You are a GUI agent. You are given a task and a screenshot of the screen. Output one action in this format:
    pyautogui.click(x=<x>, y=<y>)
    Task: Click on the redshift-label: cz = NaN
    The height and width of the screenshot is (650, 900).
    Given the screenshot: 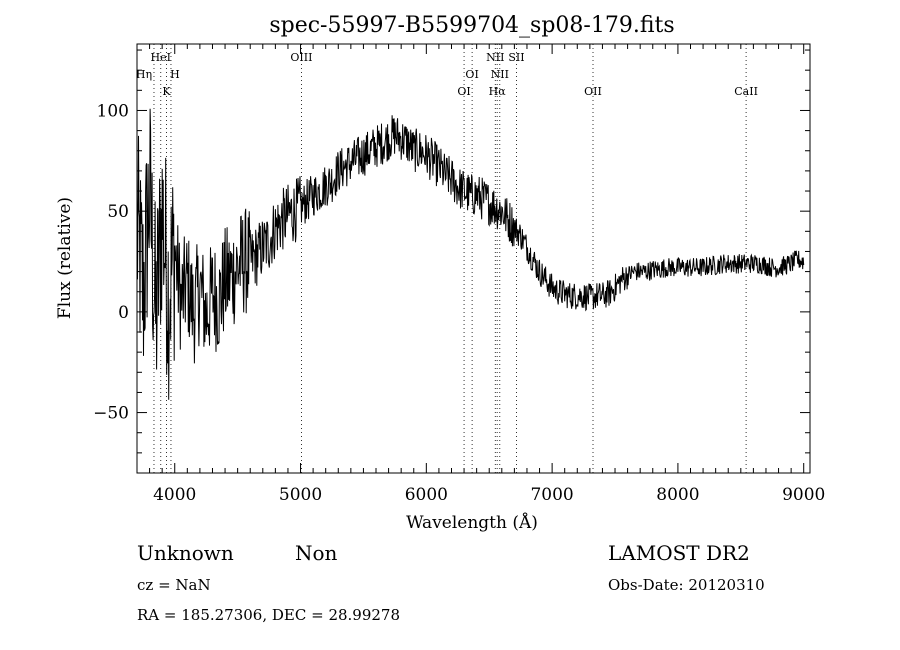 What is the action you would take?
    pyautogui.click(x=174, y=585)
    